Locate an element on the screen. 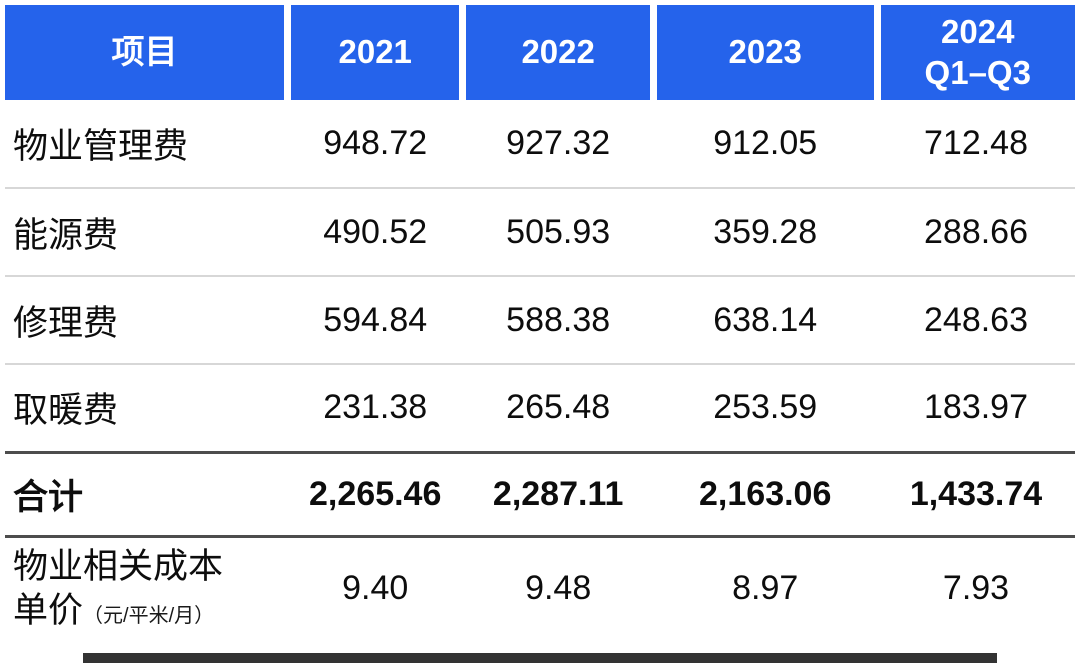 The image size is (1080, 669). value-cell: 594.84 is located at coordinates (375, 319).